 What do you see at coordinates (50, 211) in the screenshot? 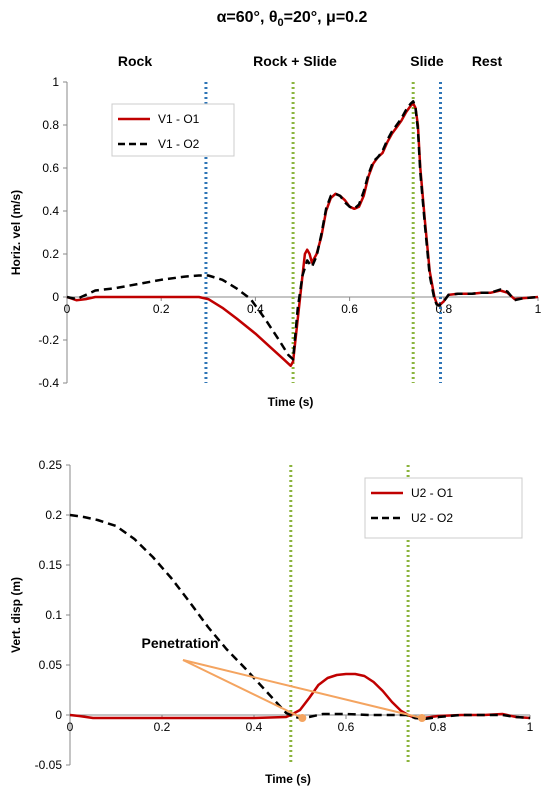
I see `y-tick-label: 0.4` at bounding box center [50, 211].